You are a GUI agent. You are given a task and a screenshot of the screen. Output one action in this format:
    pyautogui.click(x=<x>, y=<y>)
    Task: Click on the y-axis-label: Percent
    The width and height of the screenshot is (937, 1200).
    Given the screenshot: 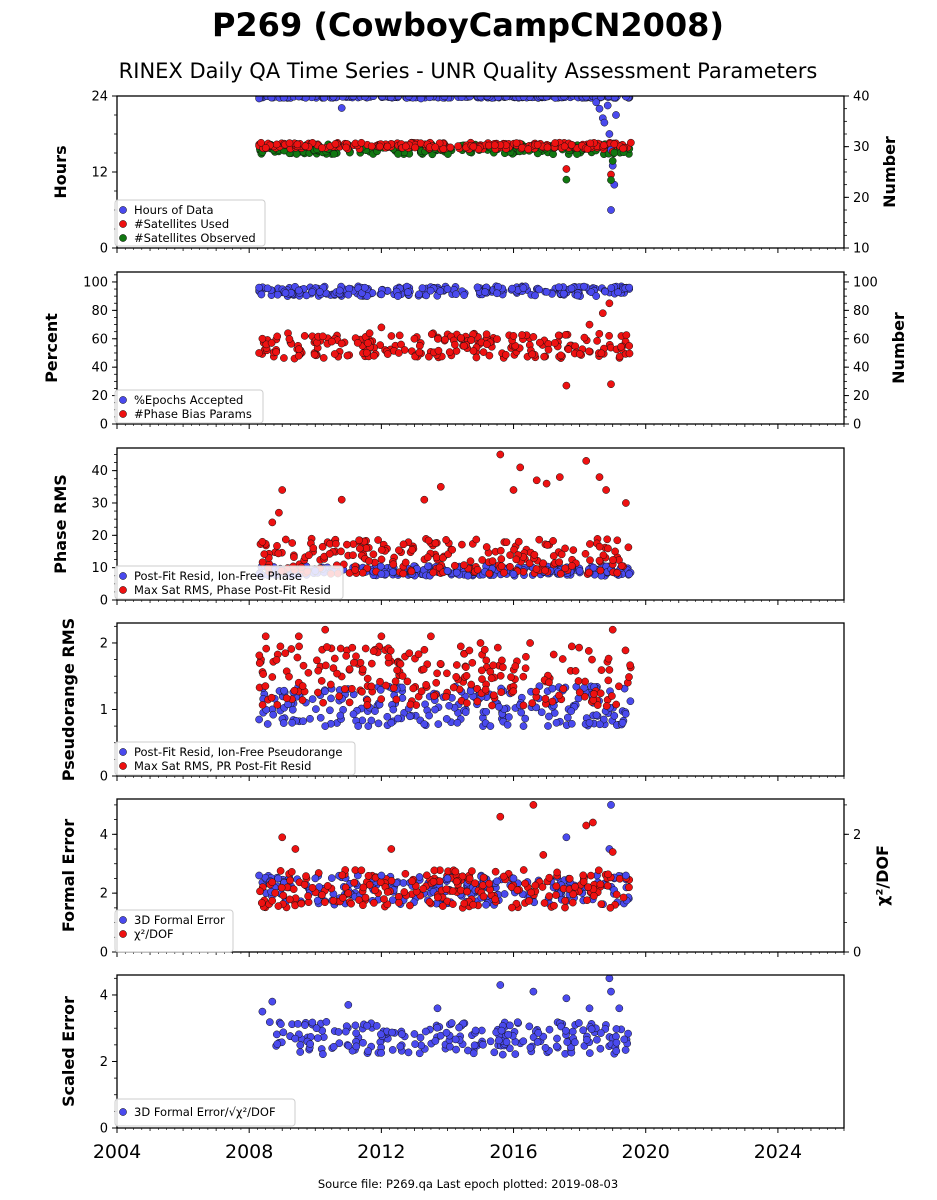 What is the action you would take?
    pyautogui.click(x=51, y=348)
    